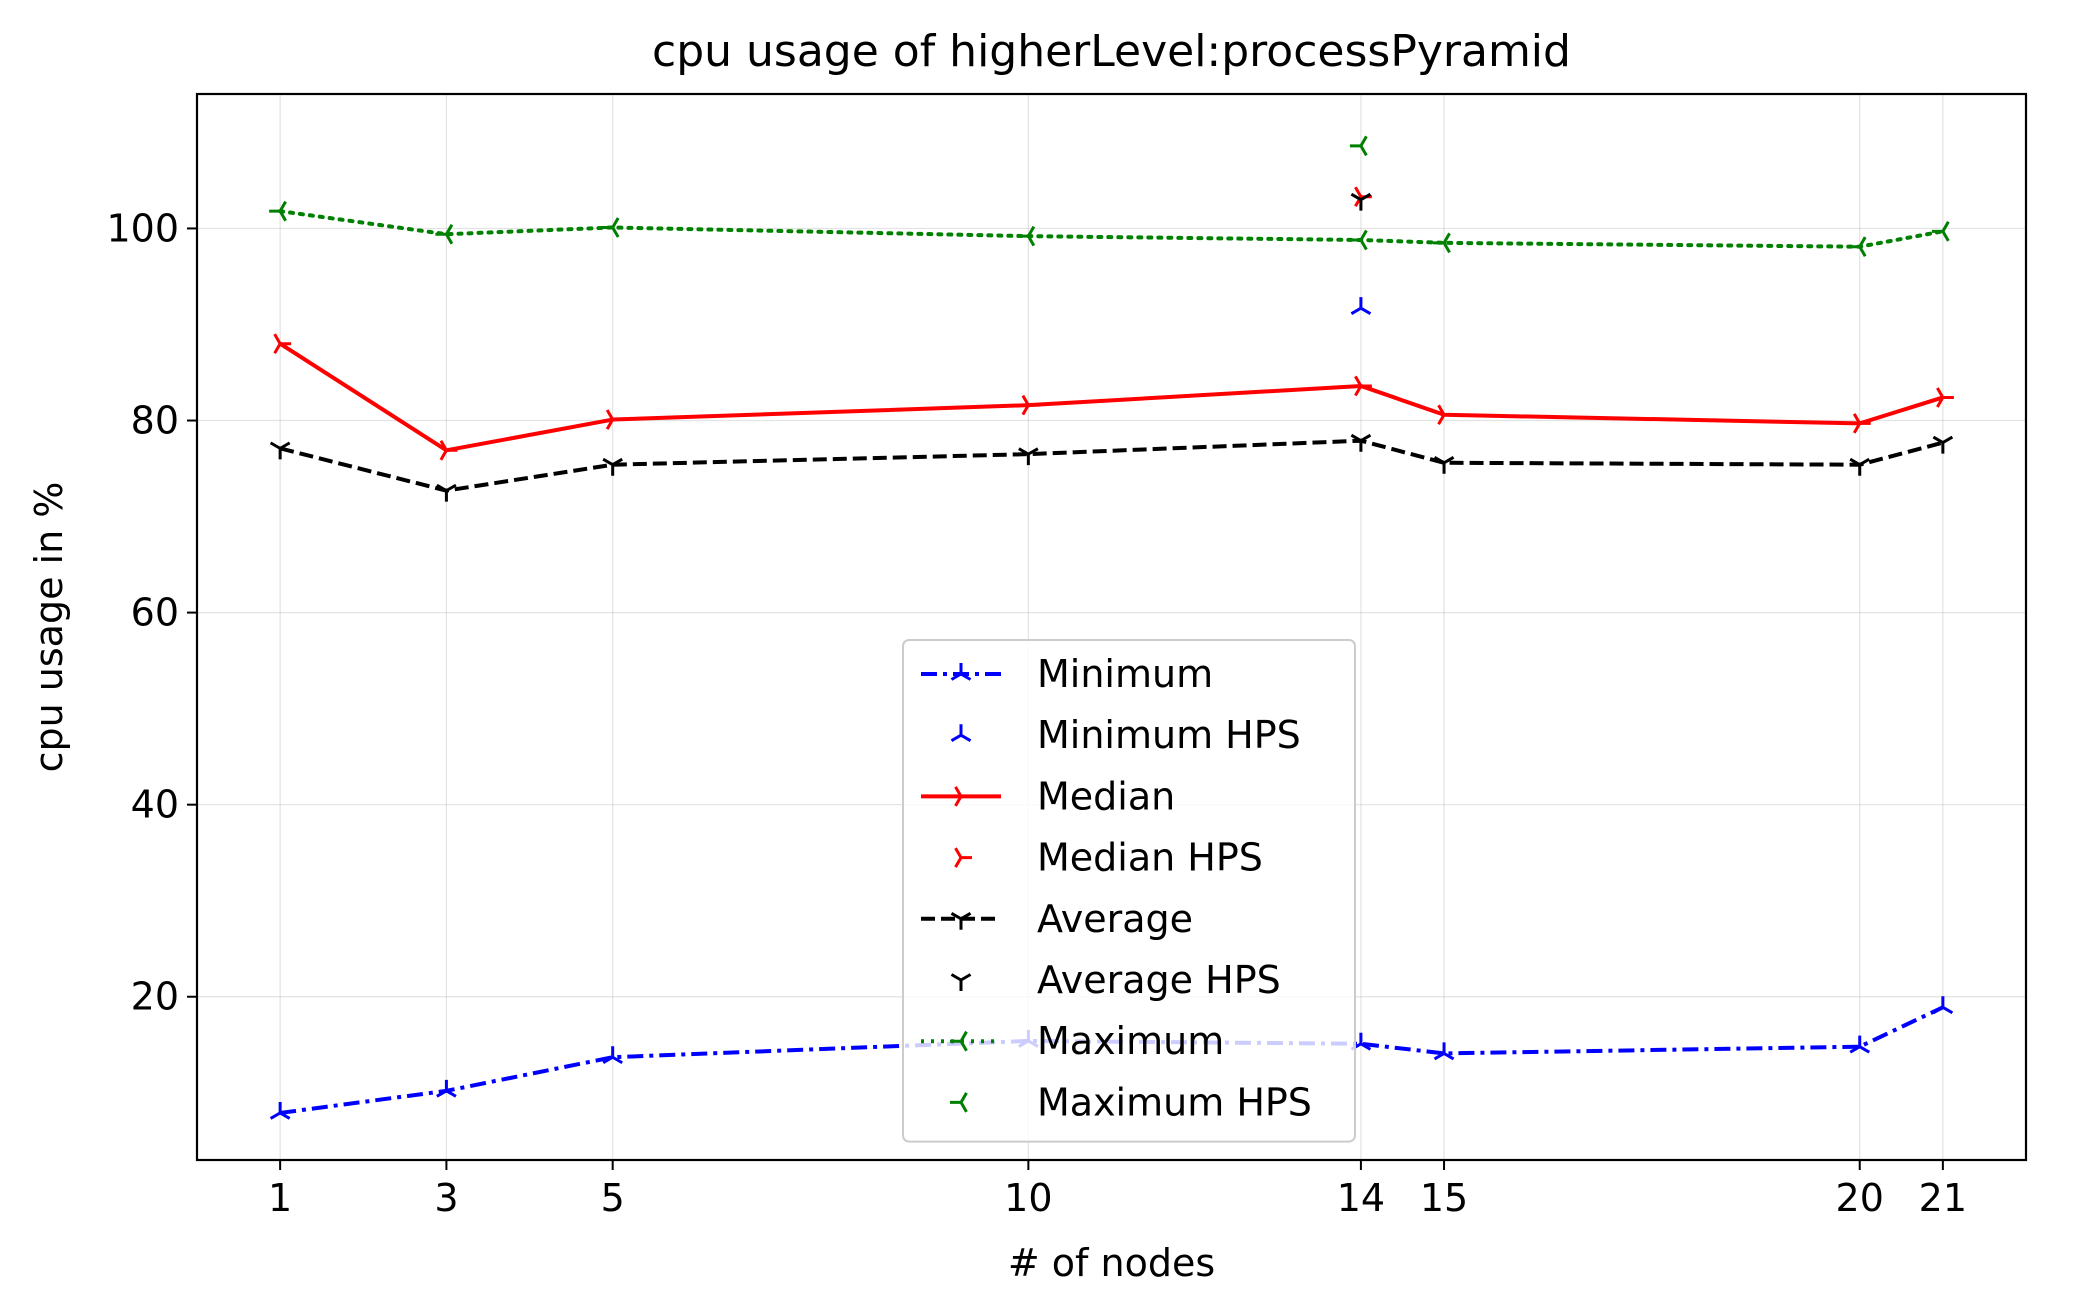  Describe the element at coordinates (959, 1102) in the screenshot. I see `legend-marker-maximum-hps` at that location.